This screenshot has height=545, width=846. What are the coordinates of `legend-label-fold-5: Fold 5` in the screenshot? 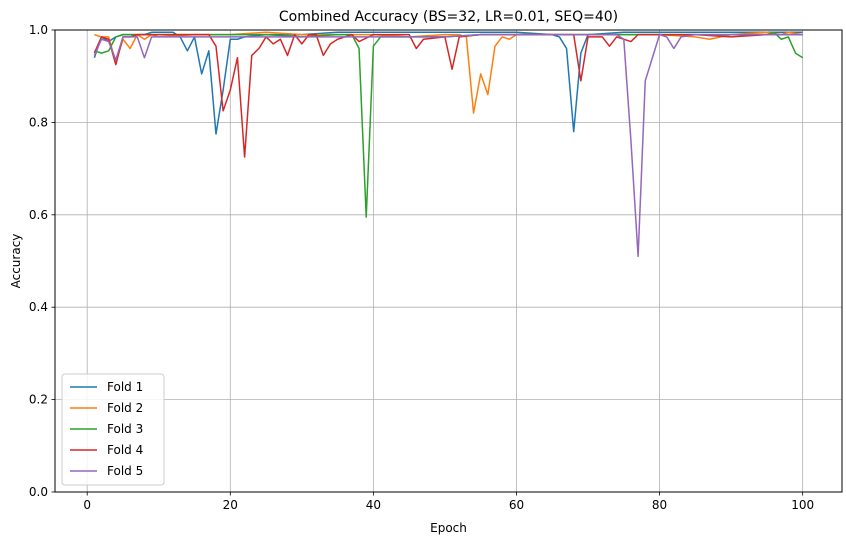 It's located at (125, 471).